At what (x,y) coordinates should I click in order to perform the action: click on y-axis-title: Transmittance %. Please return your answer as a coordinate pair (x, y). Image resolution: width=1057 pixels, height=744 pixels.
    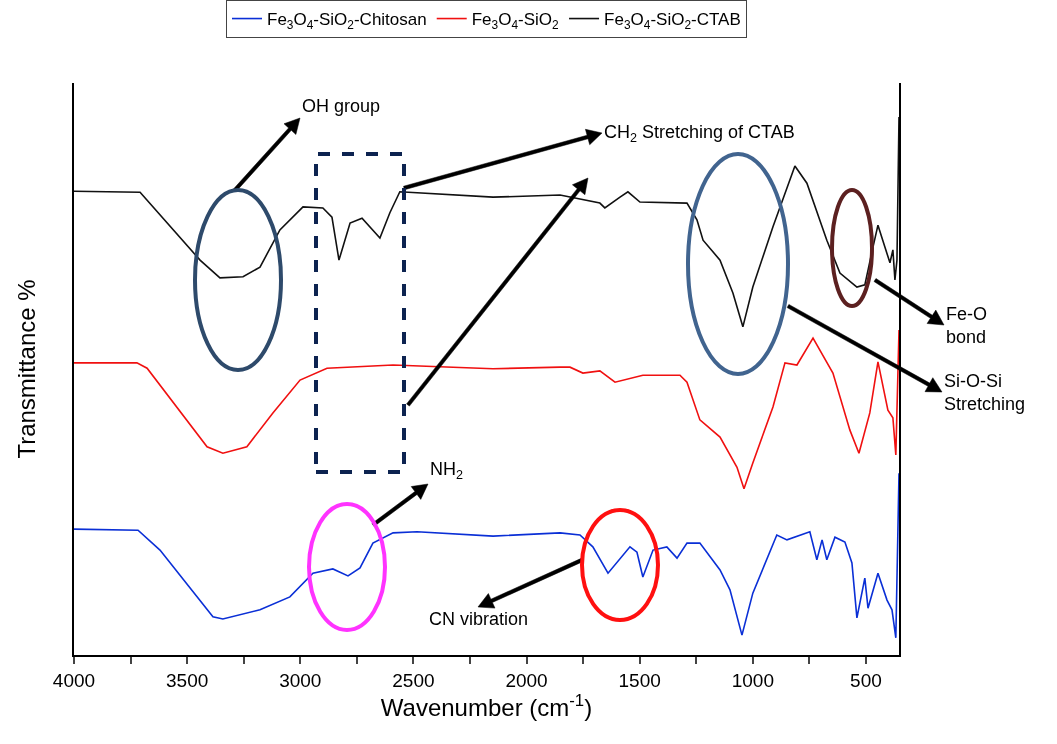
    Looking at the image, I should click on (26, 369).